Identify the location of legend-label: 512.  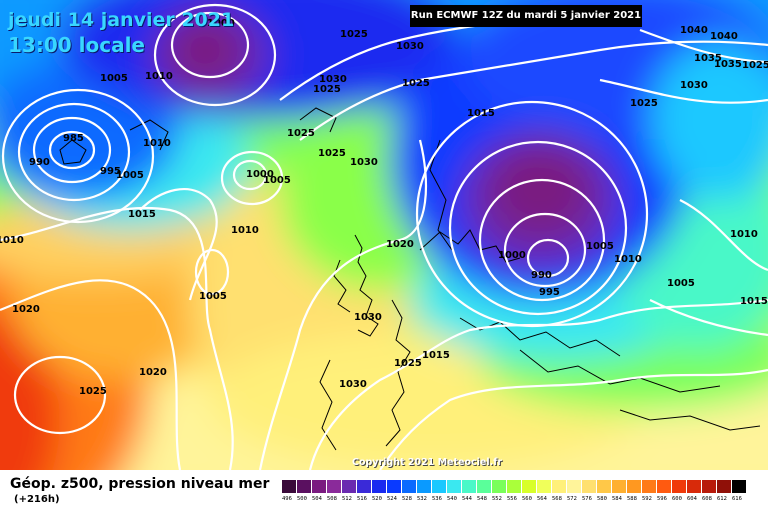
(347, 499).